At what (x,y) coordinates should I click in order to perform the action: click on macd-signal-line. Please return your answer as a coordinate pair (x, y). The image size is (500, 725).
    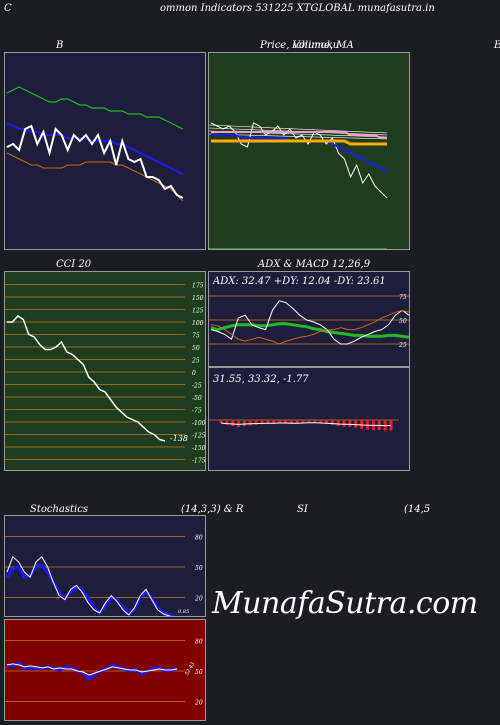
    Looking at the image, I should click on (306, 424).